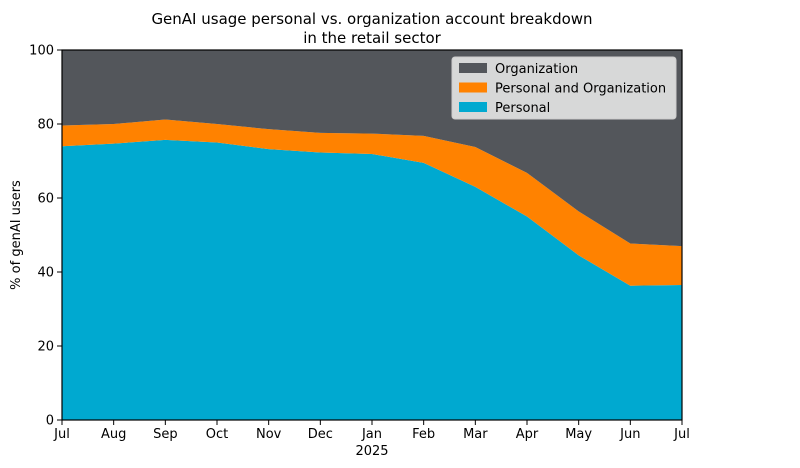 The width and height of the screenshot is (800, 468). Describe the element at coordinates (527, 434) in the screenshot. I see `x-tick-label: Apr` at that location.